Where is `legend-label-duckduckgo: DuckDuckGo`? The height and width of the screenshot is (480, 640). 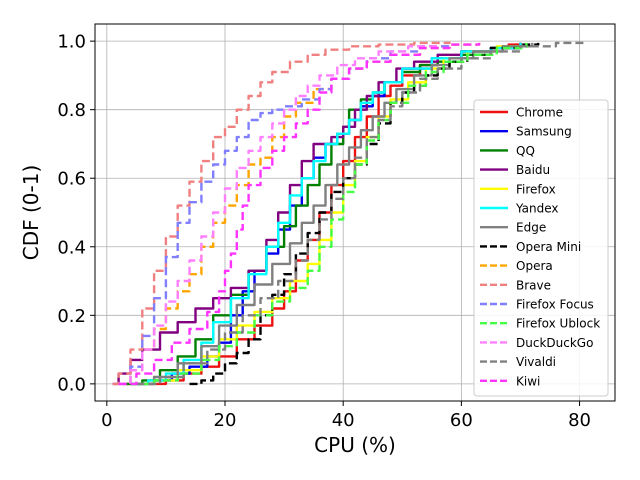
legend-label-duckduckgo: DuckDuckGo is located at coordinates (554, 343).